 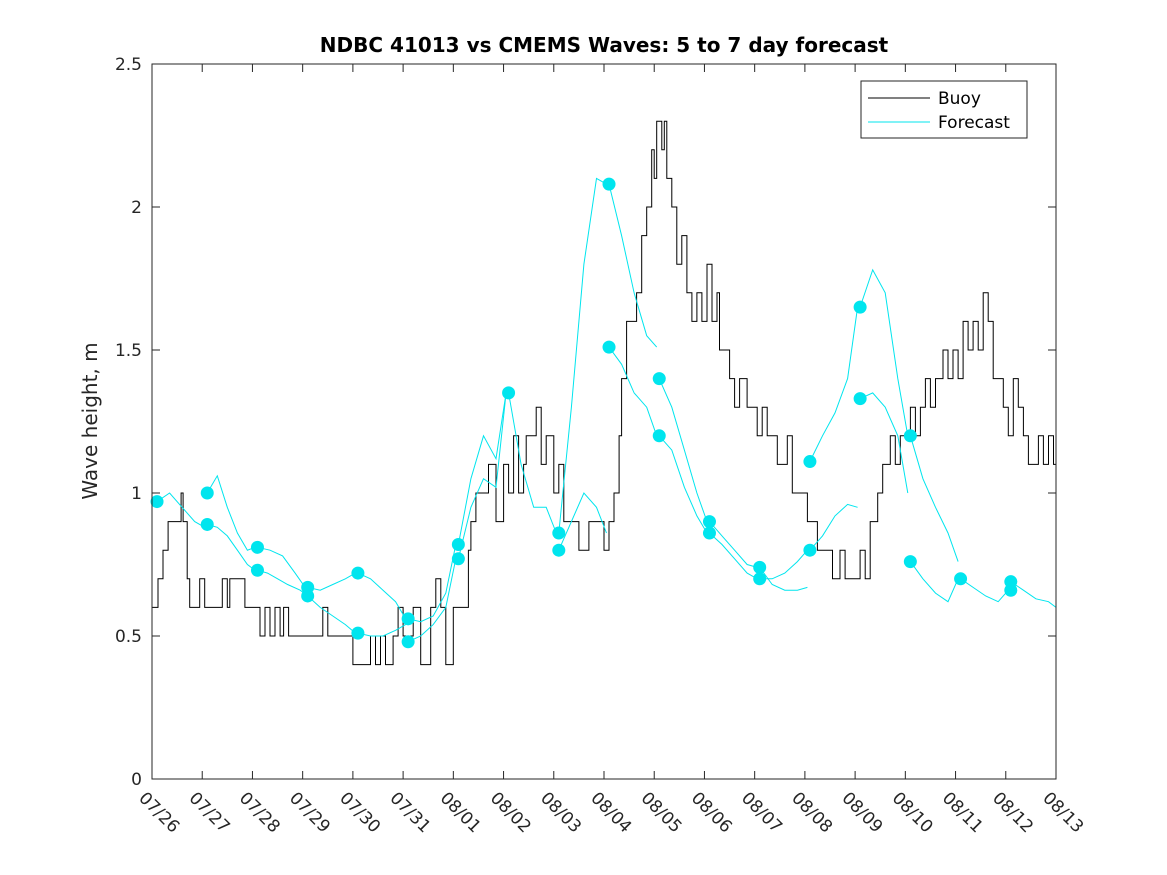 I want to click on legend-box, so click(x=944, y=109).